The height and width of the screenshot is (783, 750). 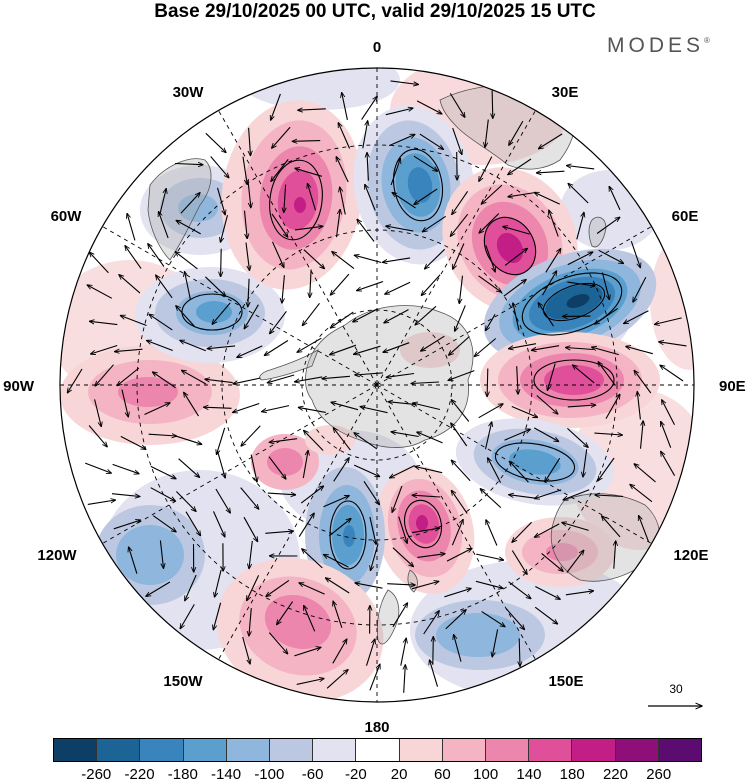 I want to click on lon-label-30e: 30E, so click(x=565, y=92).